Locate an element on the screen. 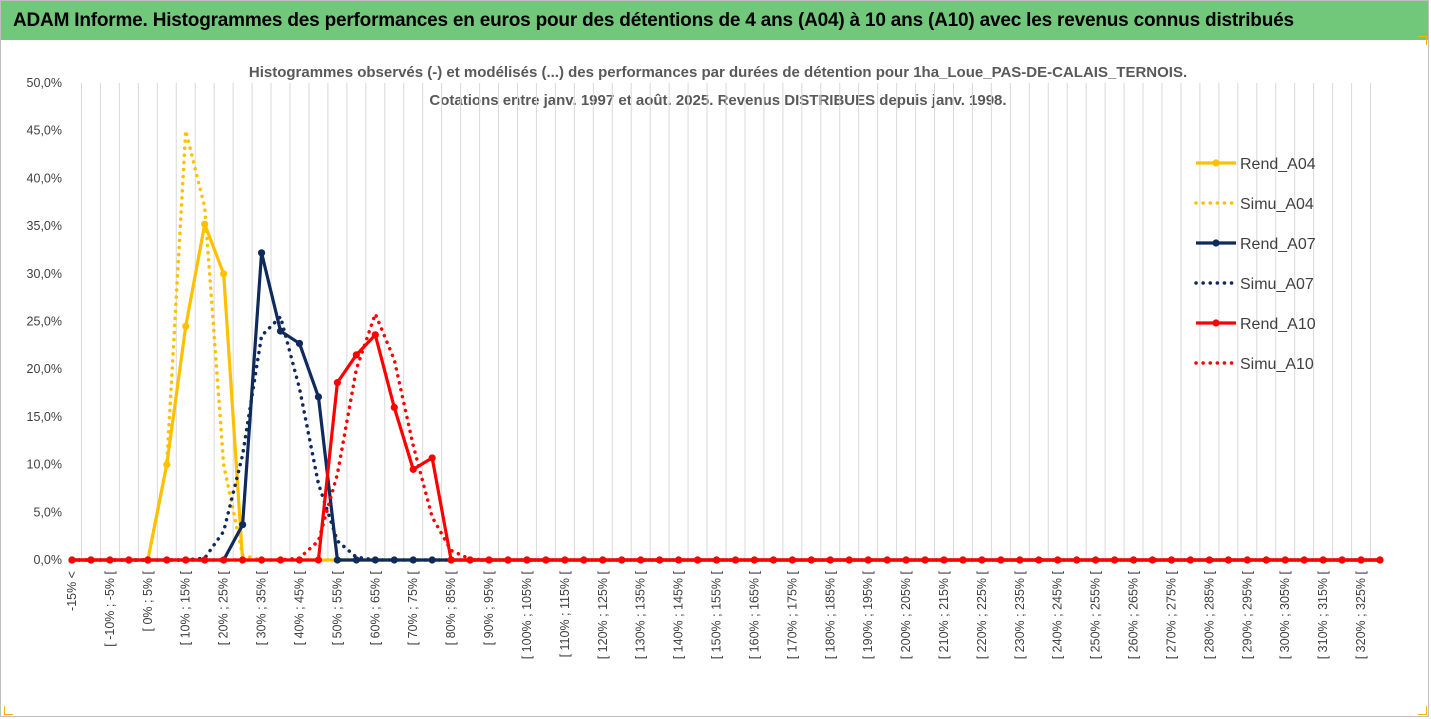  y-tick-label: 15,0% is located at coordinates (44, 417).